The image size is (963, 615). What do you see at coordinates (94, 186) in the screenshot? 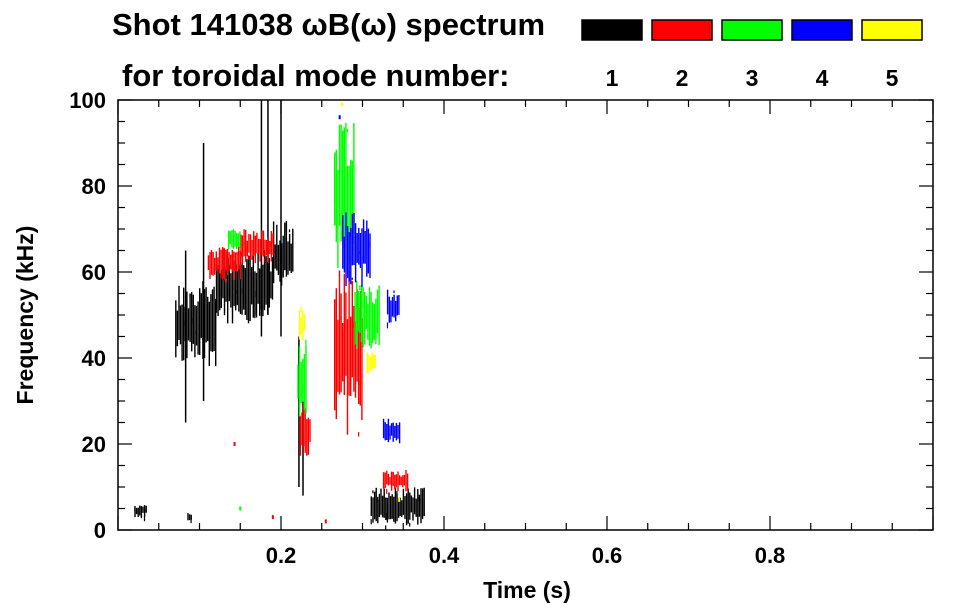
I see `y-tick-label-80: 80` at bounding box center [94, 186].